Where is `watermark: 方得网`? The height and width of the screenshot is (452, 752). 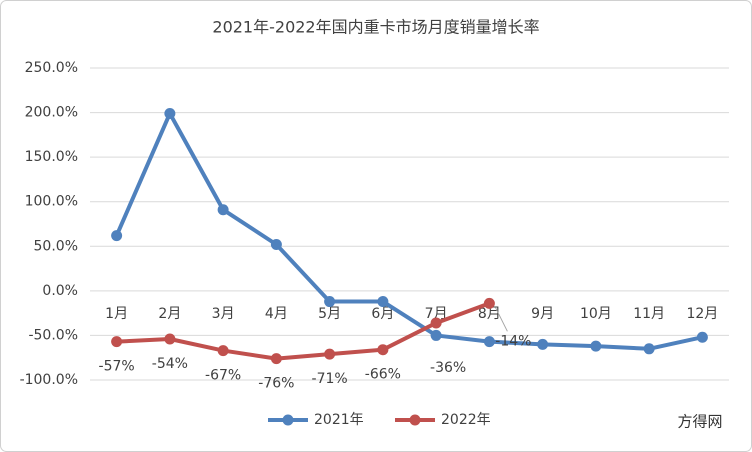
watermark: 方得网 is located at coordinates (699, 422).